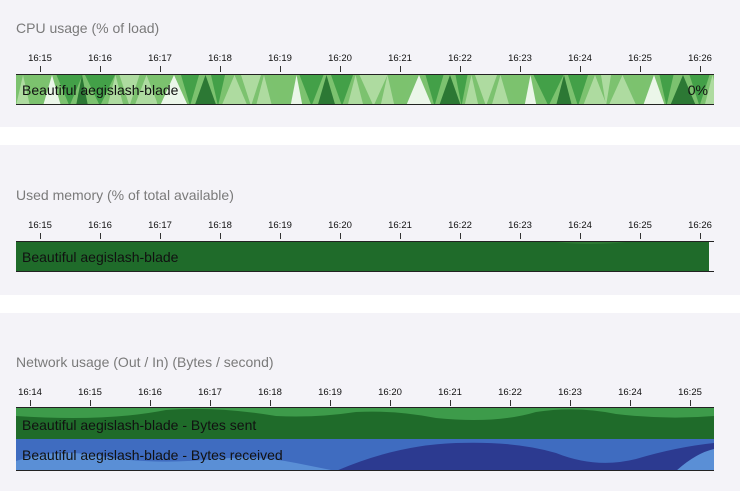 The width and height of the screenshot is (740, 491). I want to click on cpu-value: 0%, so click(697, 90).